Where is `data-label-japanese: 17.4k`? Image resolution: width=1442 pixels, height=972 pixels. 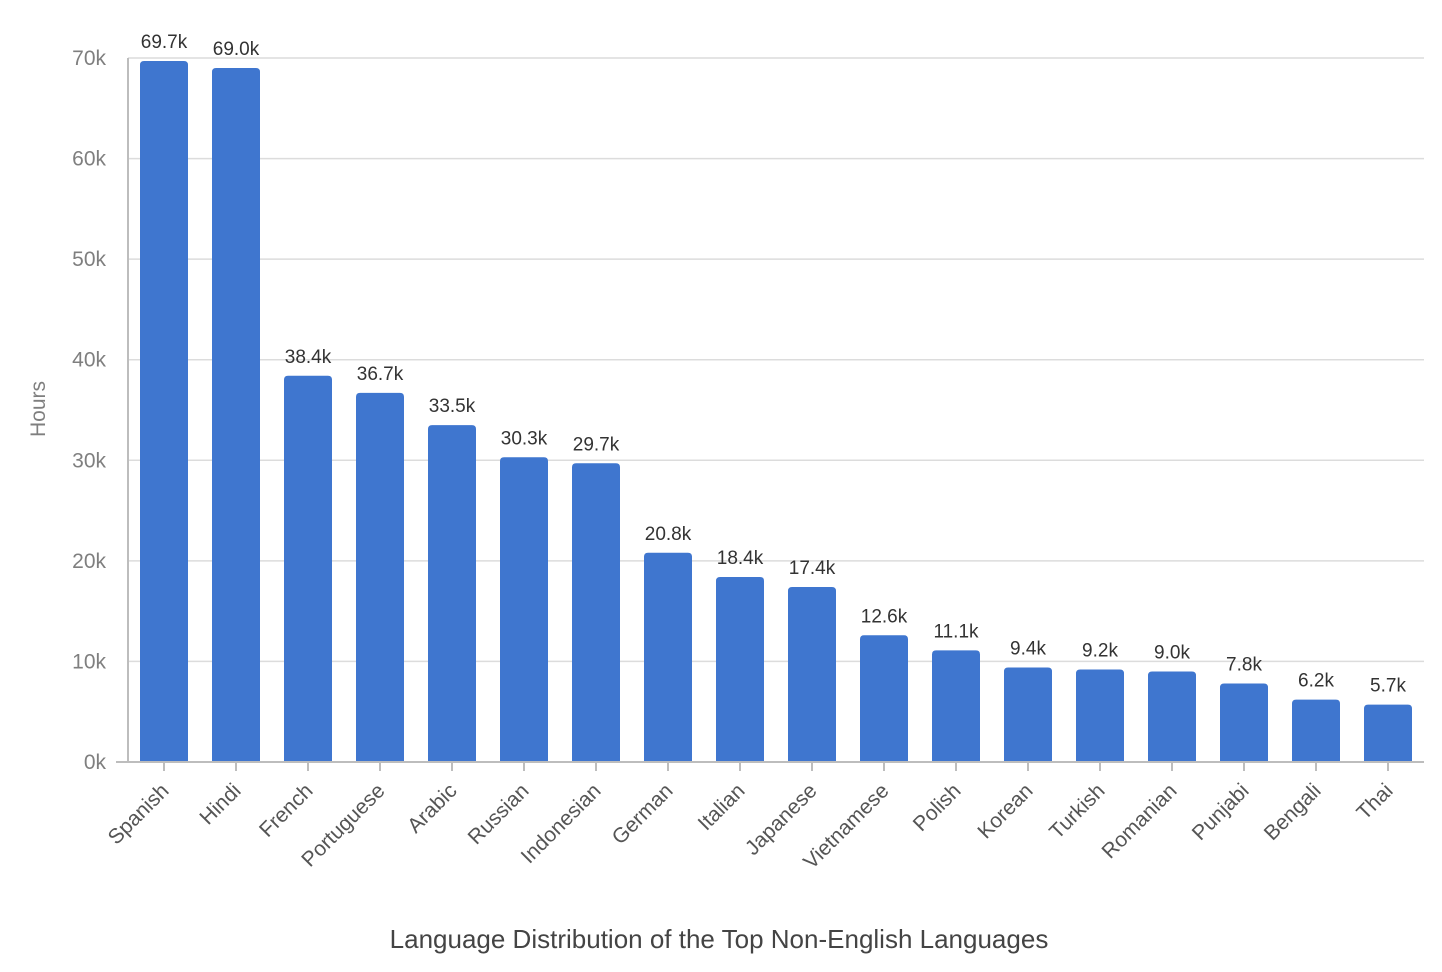 data-label-japanese: 17.4k is located at coordinates (812, 568).